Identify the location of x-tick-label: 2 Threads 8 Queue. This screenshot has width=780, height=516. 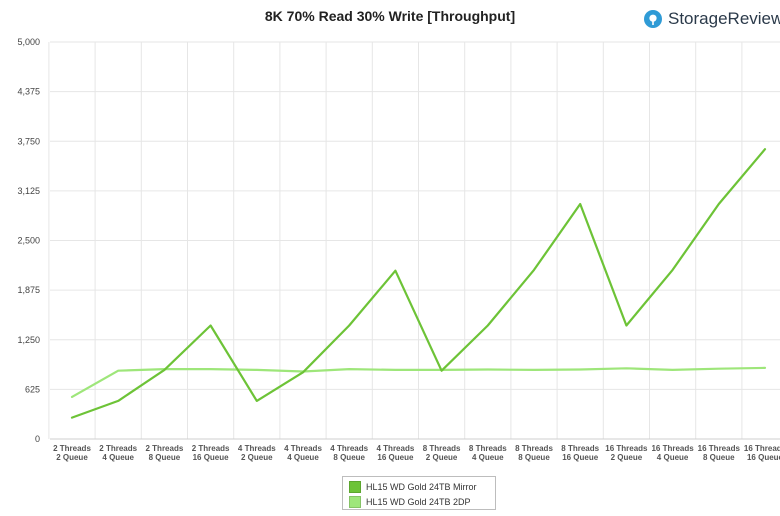
(165, 453).